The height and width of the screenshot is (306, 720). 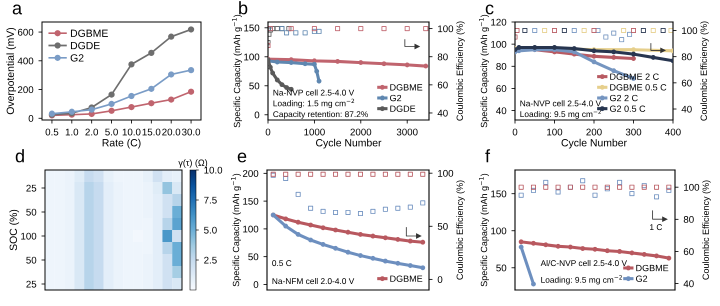 I want to click on annotation: 1 C, so click(x=656, y=227).